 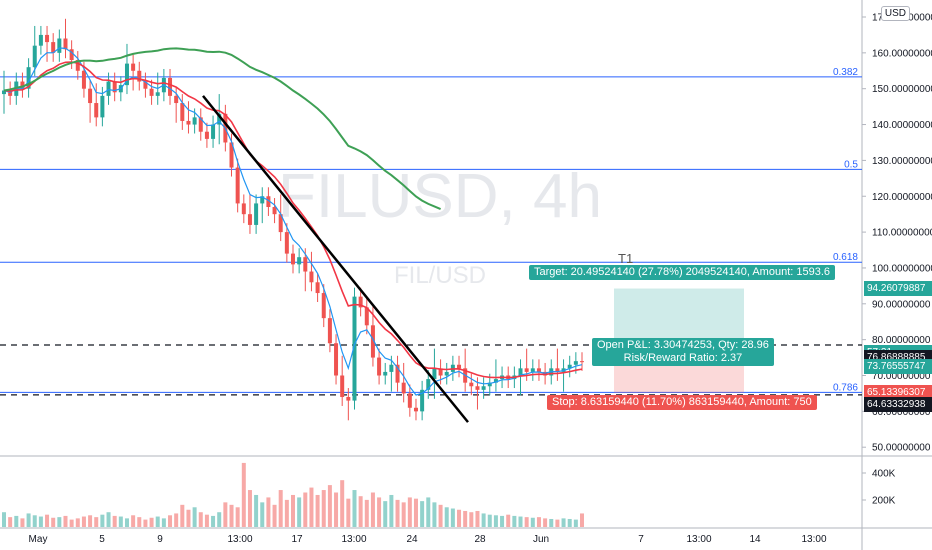 I want to click on fib-level-label: 0.382, so click(x=845, y=72).